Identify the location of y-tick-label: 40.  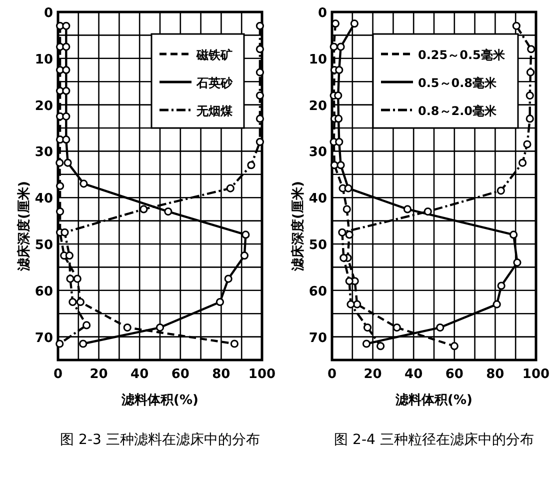
(317, 199).